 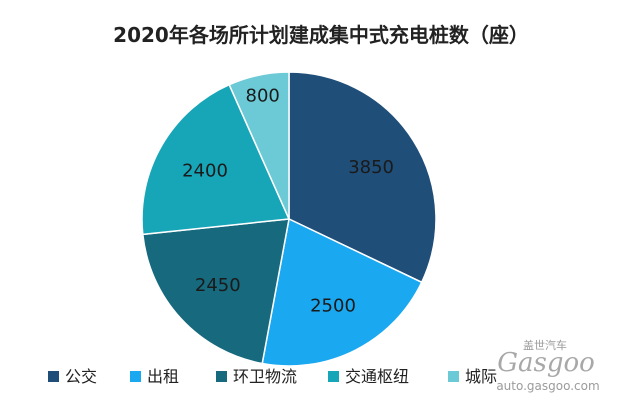 I want to click on pie-data-label: 2500, so click(x=333, y=305).